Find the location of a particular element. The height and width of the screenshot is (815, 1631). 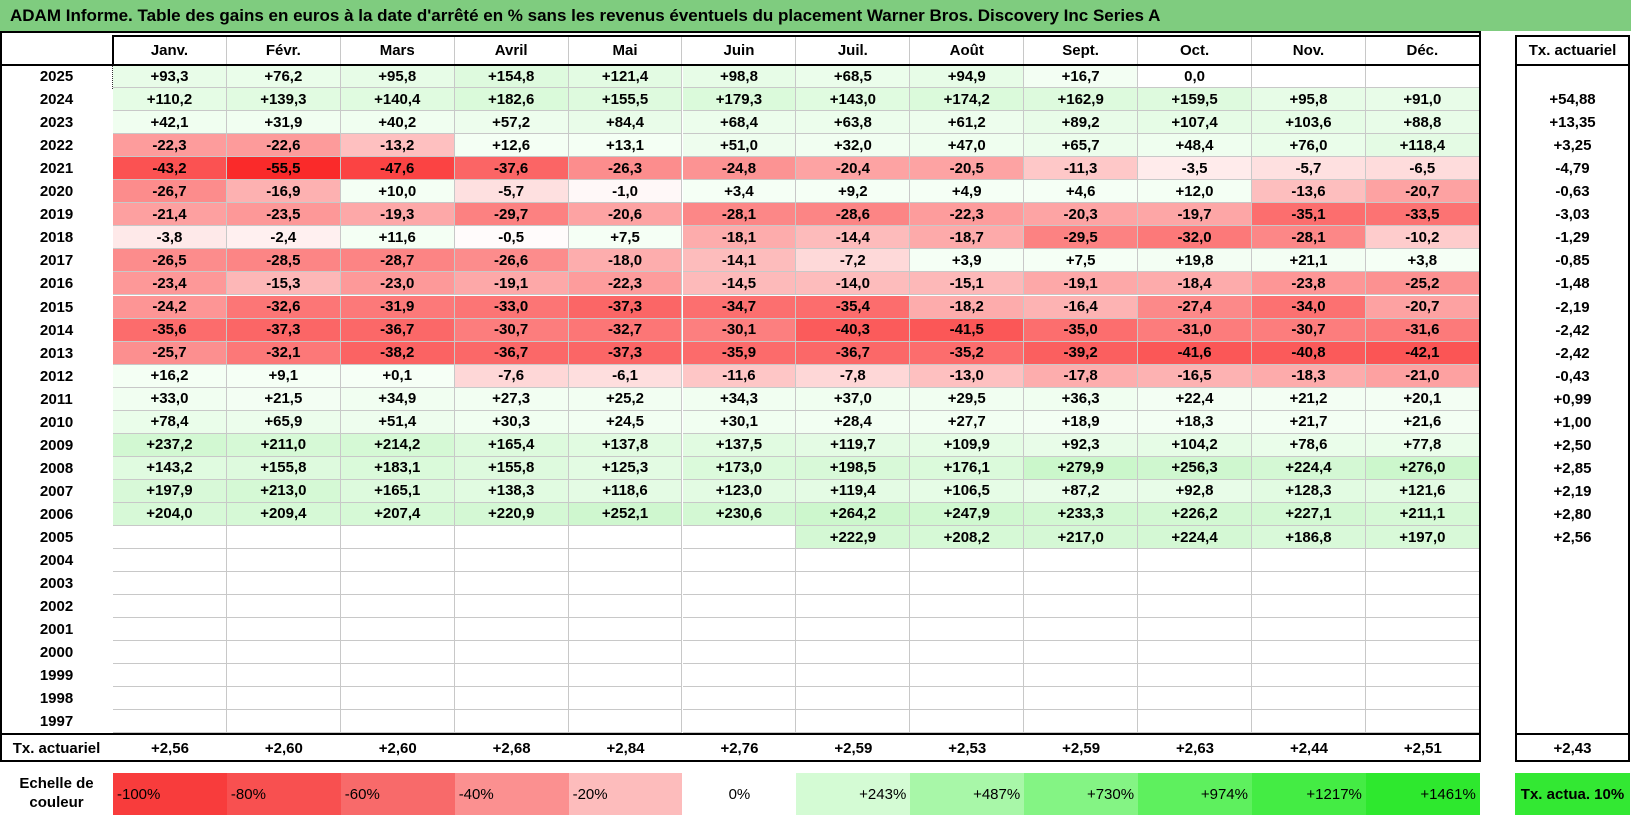

table-cell: +222,9 is located at coordinates (853, 538).